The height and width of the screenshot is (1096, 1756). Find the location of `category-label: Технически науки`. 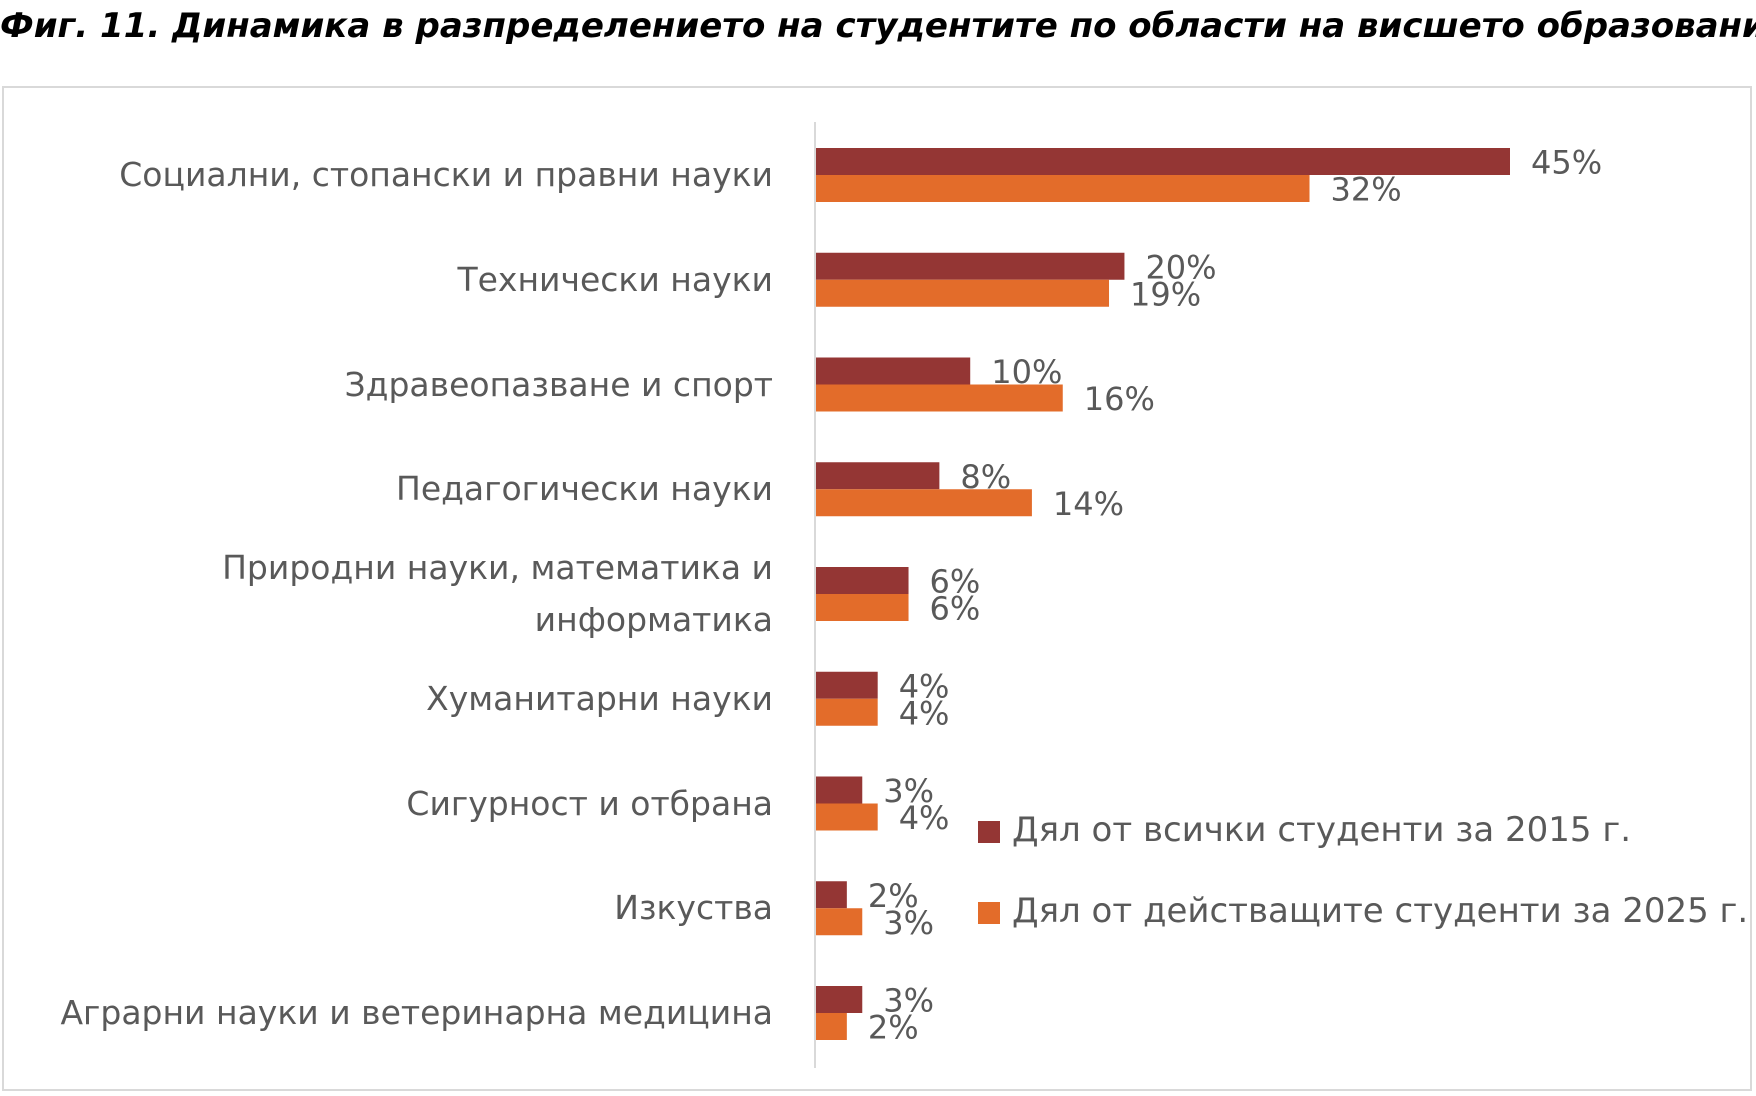

category-label: Технически науки is located at coordinates (615, 279).